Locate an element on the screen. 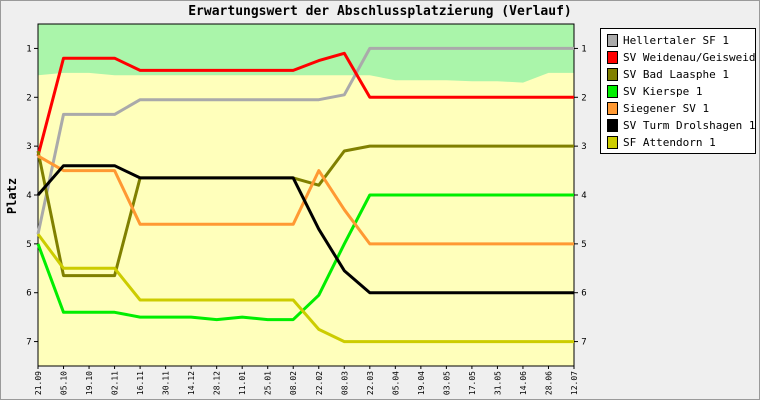 The image size is (760, 400). y-tick-label-right: 3 is located at coordinates (583, 147).